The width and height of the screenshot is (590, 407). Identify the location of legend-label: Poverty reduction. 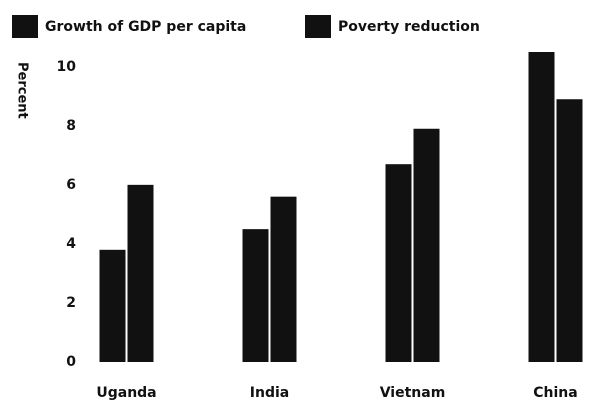
(409, 27).